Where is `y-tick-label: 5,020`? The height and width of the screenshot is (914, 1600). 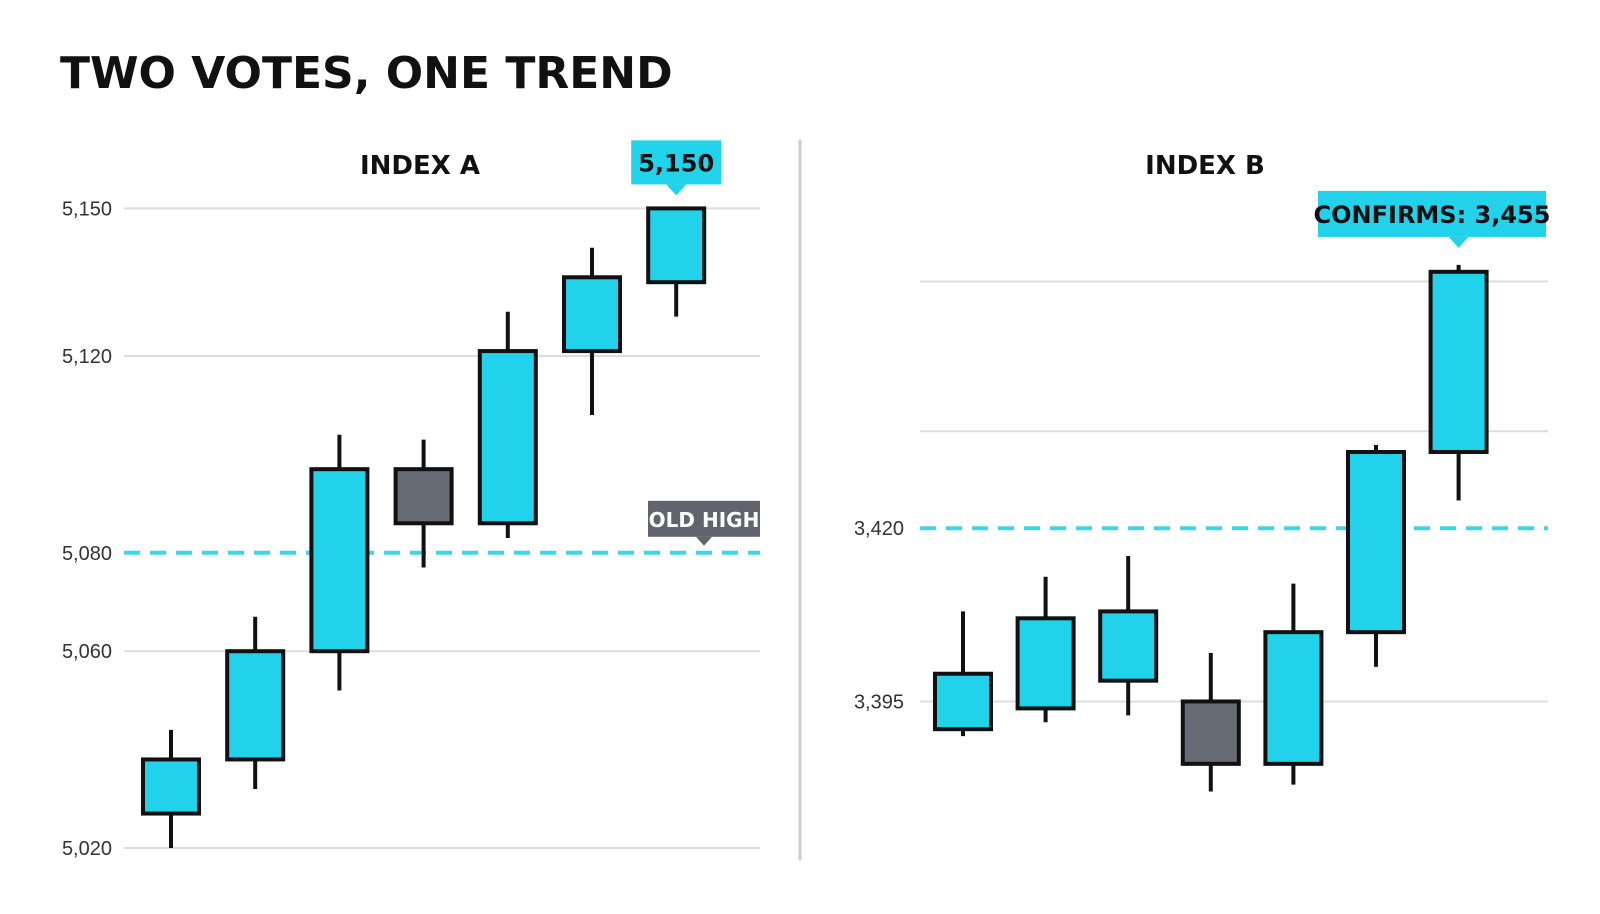
y-tick-label: 5,020 is located at coordinates (87, 849).